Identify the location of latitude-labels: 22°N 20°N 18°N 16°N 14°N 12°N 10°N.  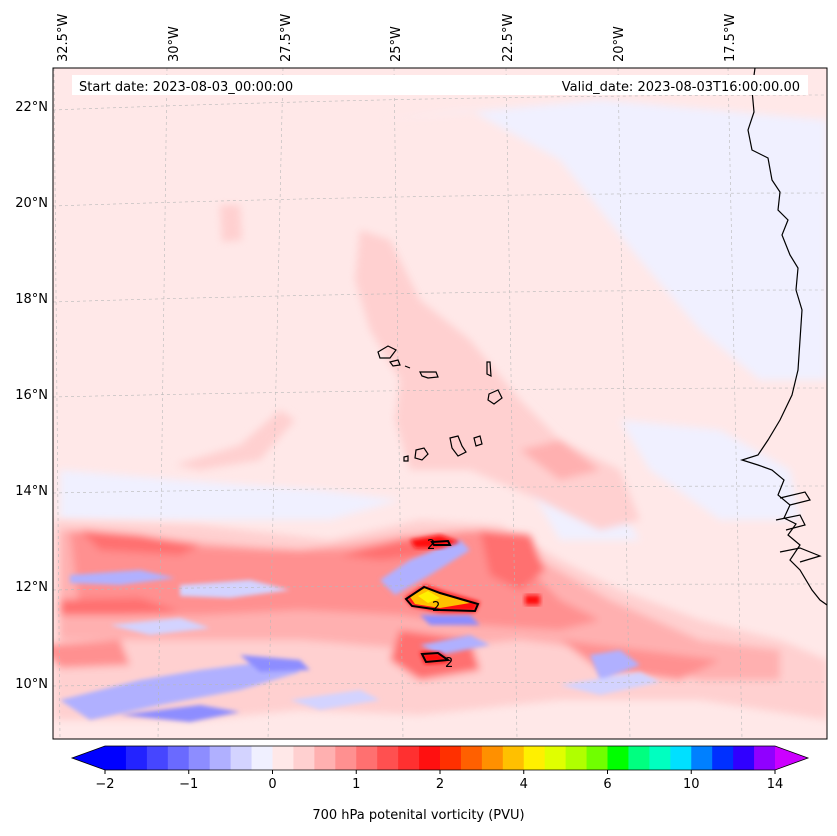
(31, 396).